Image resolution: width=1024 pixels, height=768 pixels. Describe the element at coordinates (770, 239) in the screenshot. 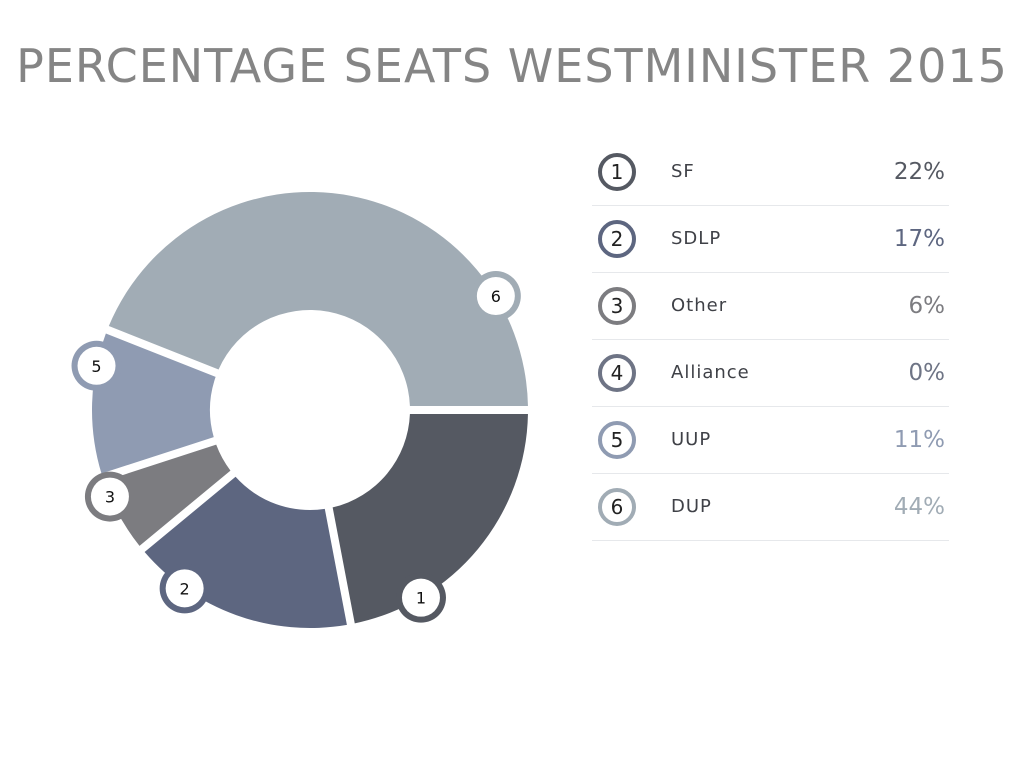

I see `legend-row: 2 SDLP 17%` at that location.